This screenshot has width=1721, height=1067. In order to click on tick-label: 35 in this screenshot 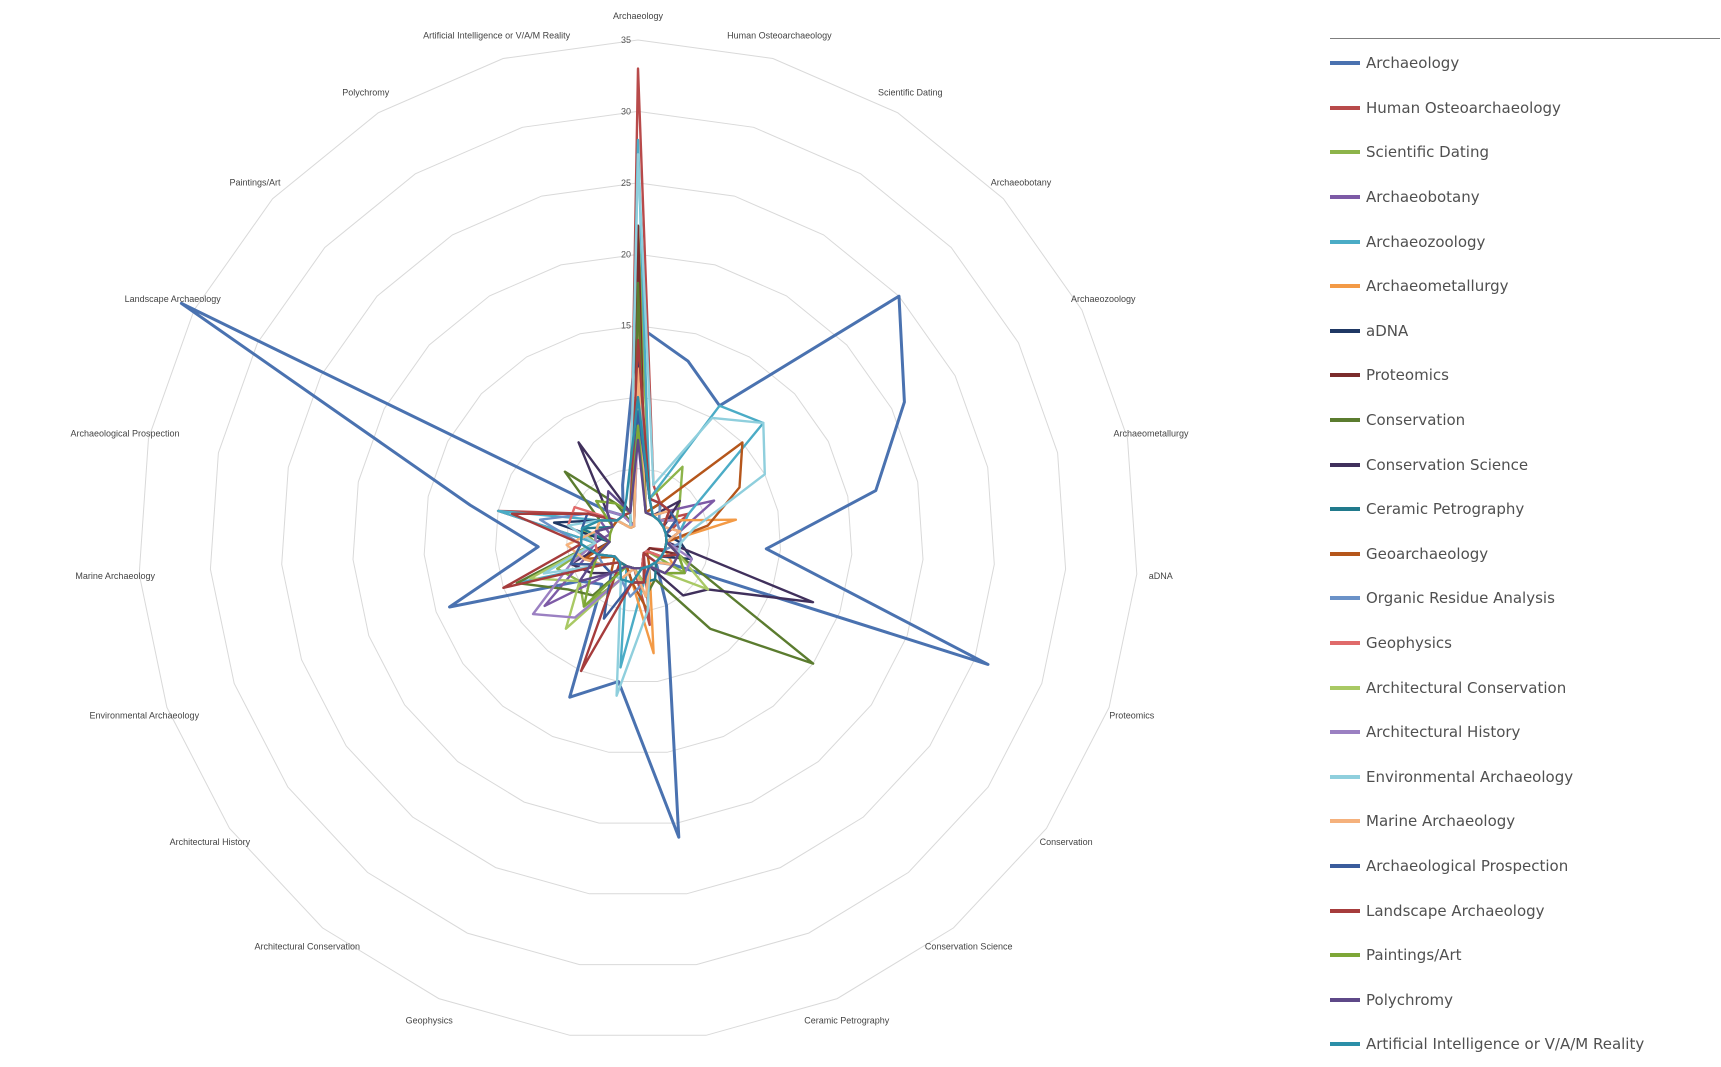, I will do `click(626, 40)`.